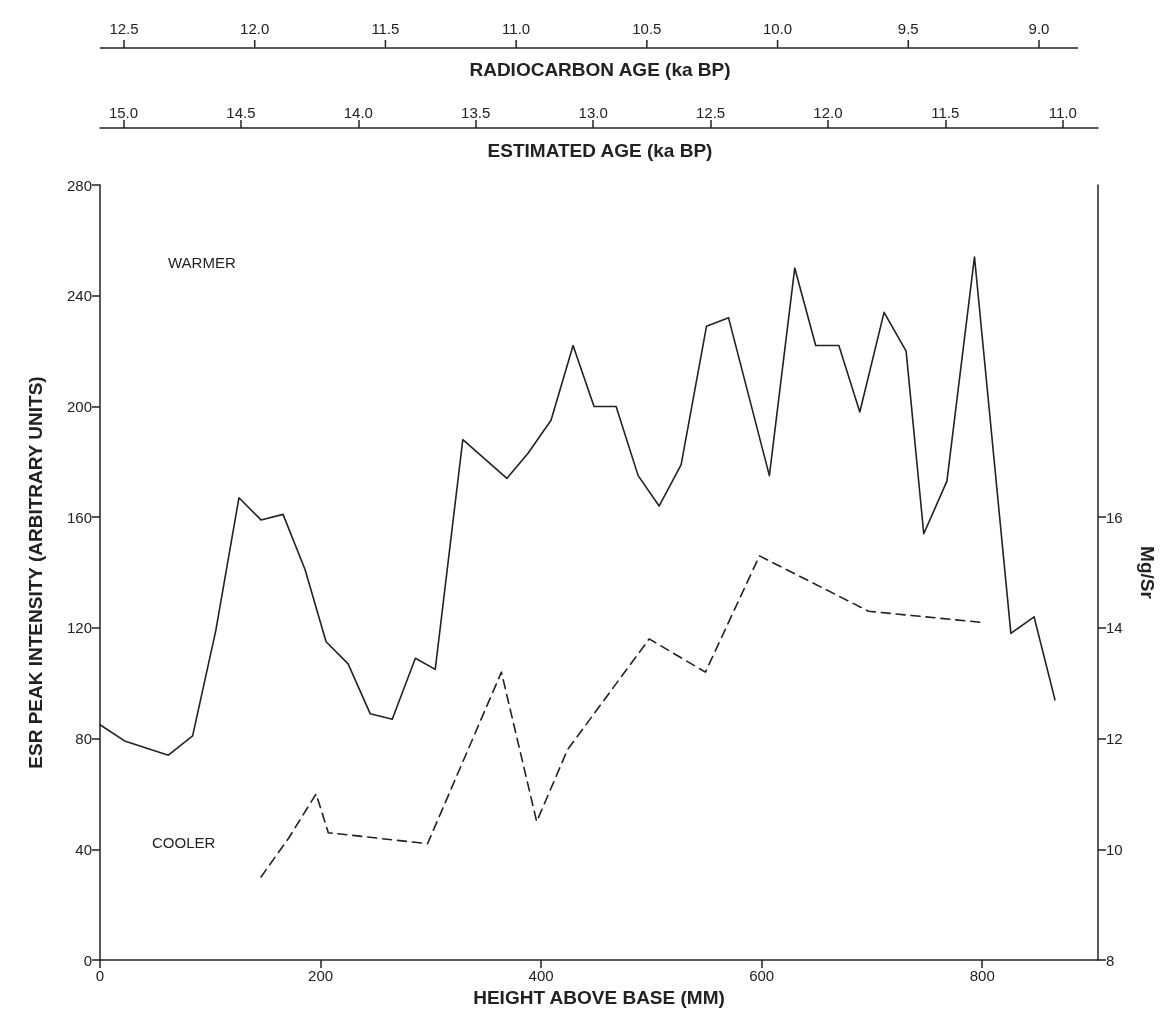  What do you see at coordinates (1114, 849) in the screenshot?
I see `y2-tick-label: 10` at bounding box center [1114, 849].